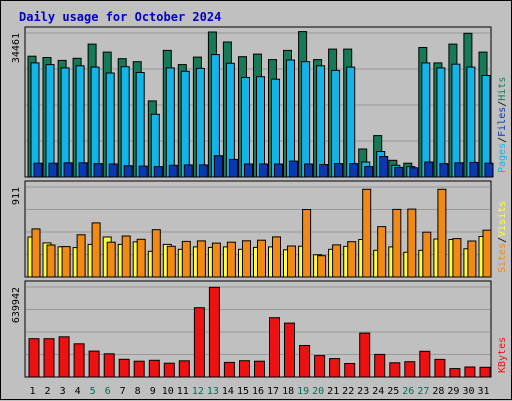  I want to click on x-tick-label: 13, so click(213, 391).